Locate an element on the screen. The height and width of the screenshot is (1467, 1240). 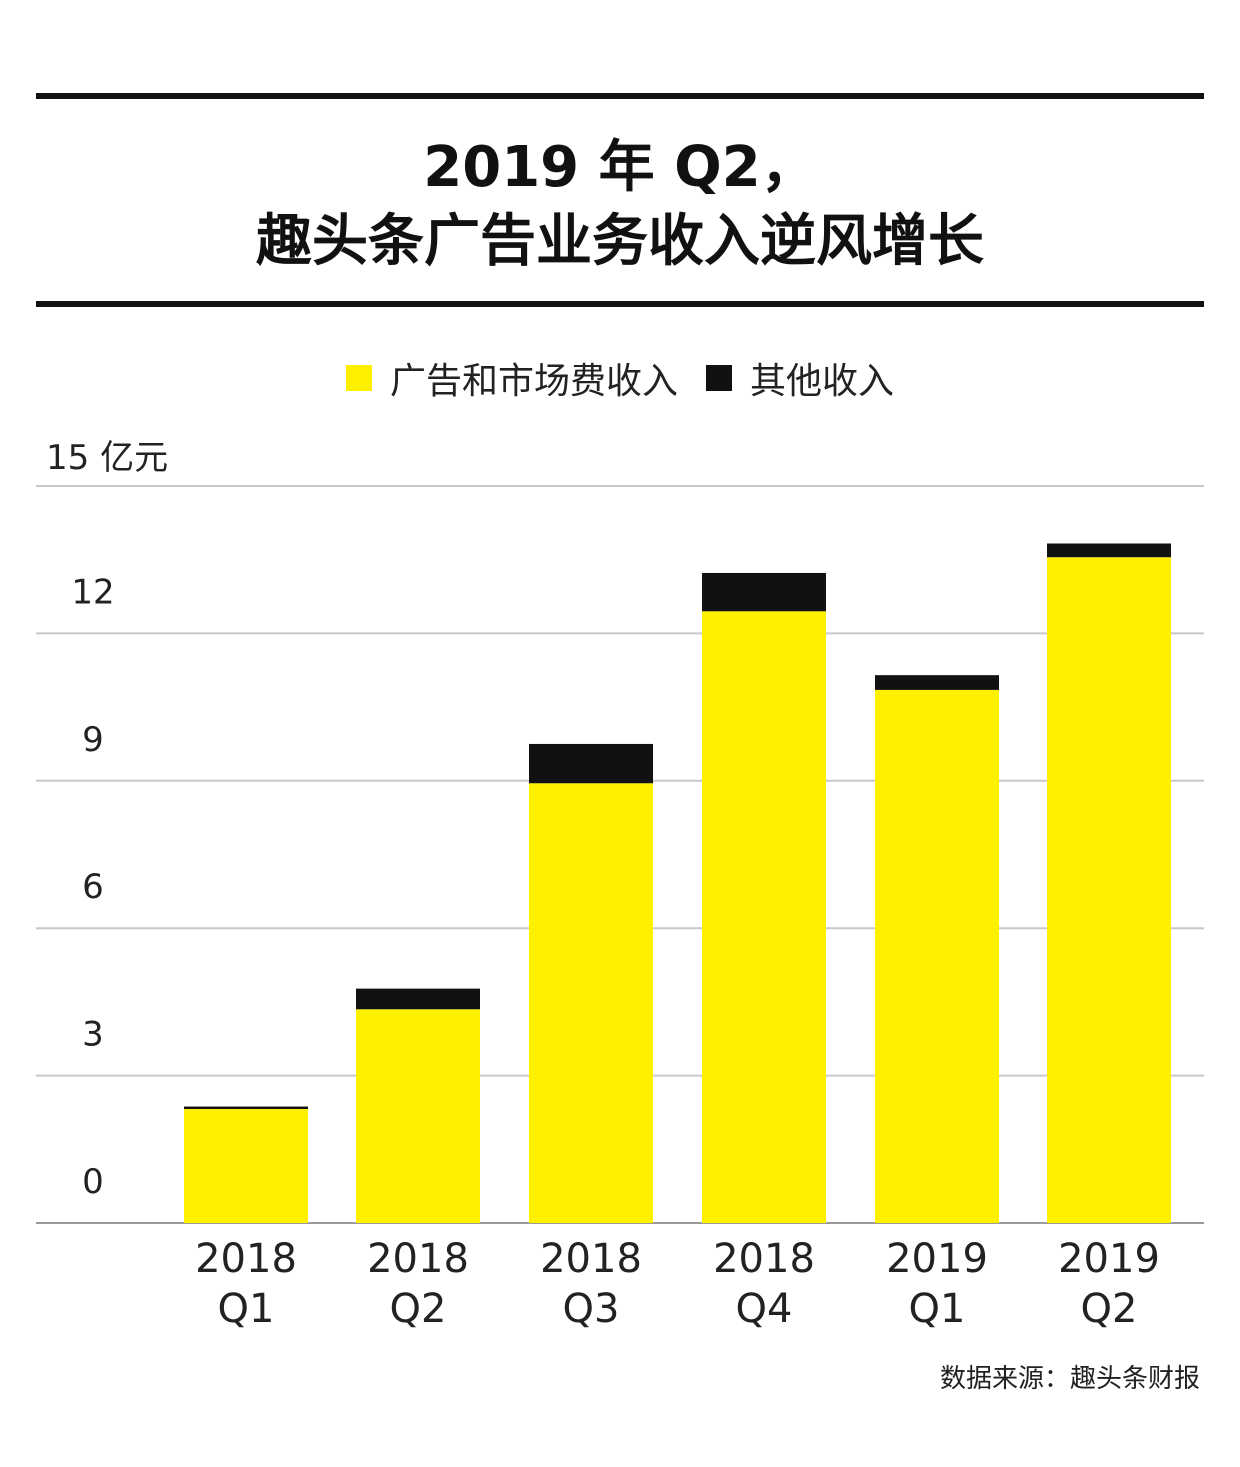
y-axis-top-label: 15 亿元 is located at coordinates (107, 458).